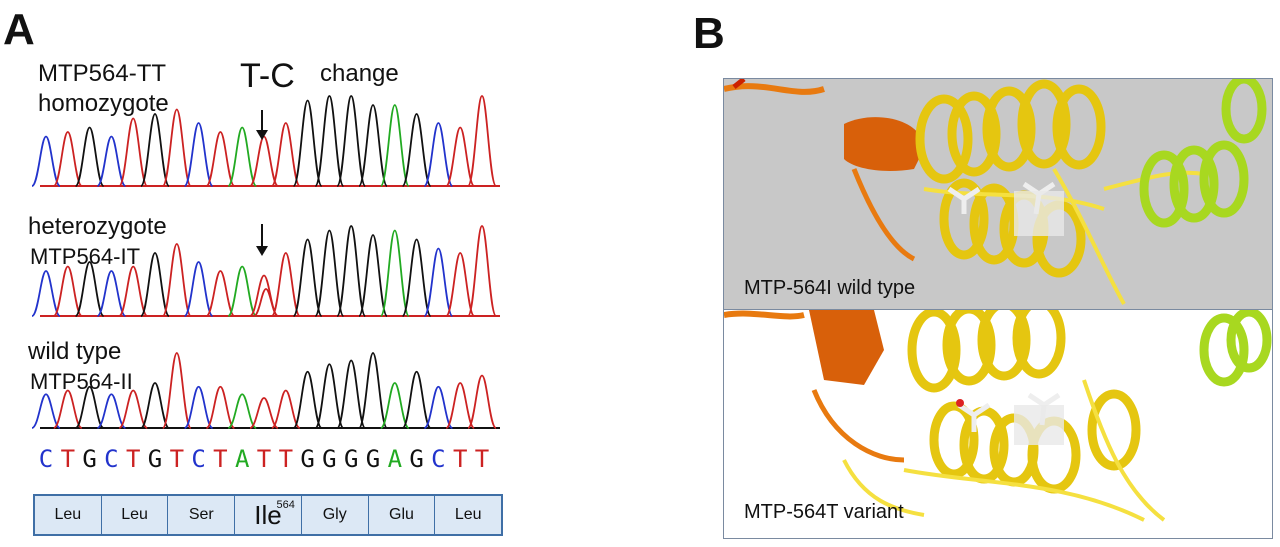 The width and height of the screenshot is (1280, 547). What do you see at coordinates (709, 33) in the screenshot?
I see `panel-b-letter: B` at bounding box center [709, 33].